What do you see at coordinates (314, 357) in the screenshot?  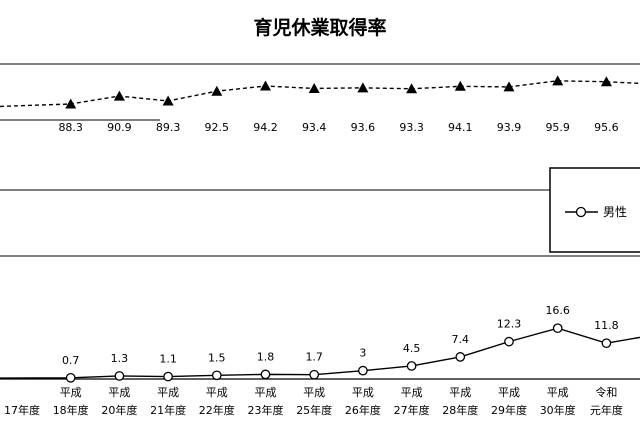 I see `male-label-6: 1.7` at bounding box center [314, 357].